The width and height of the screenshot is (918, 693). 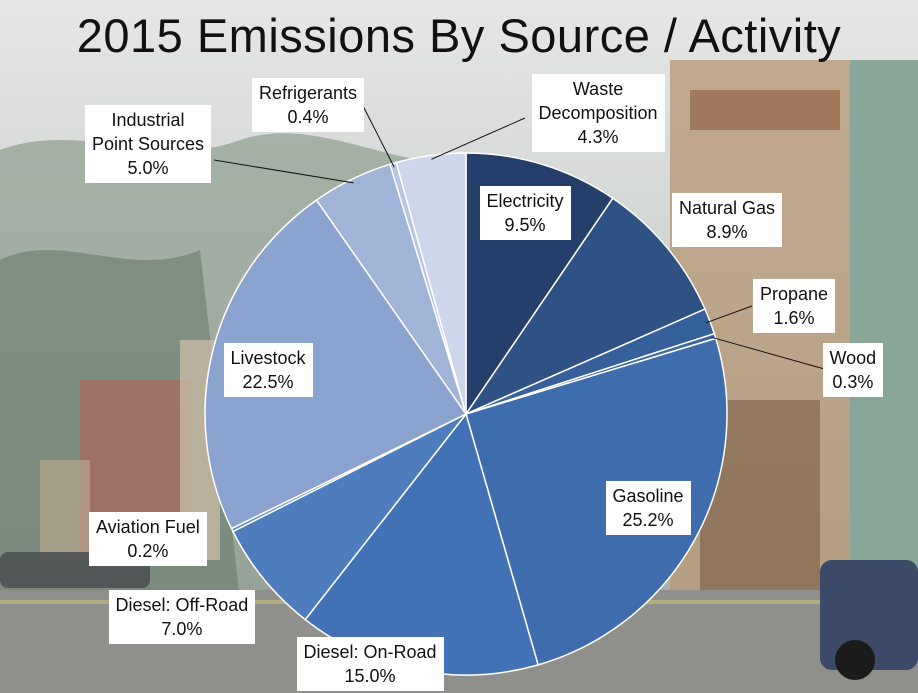 What do you see at coordinates (308, 117) in the screenshot?
I see `data-label-value: 0.4%` at bounding box center [308, 117].